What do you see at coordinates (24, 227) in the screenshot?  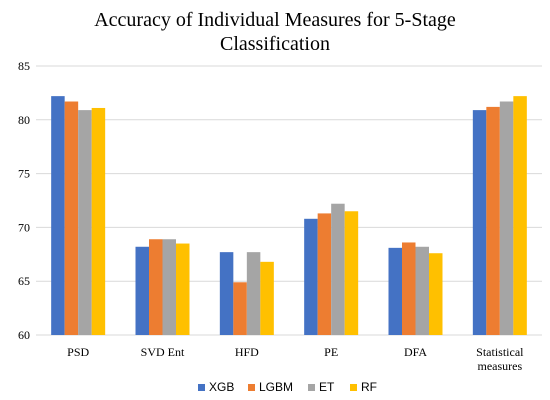 I see `y-tick-label: 70` at bounding box center [24, 227].